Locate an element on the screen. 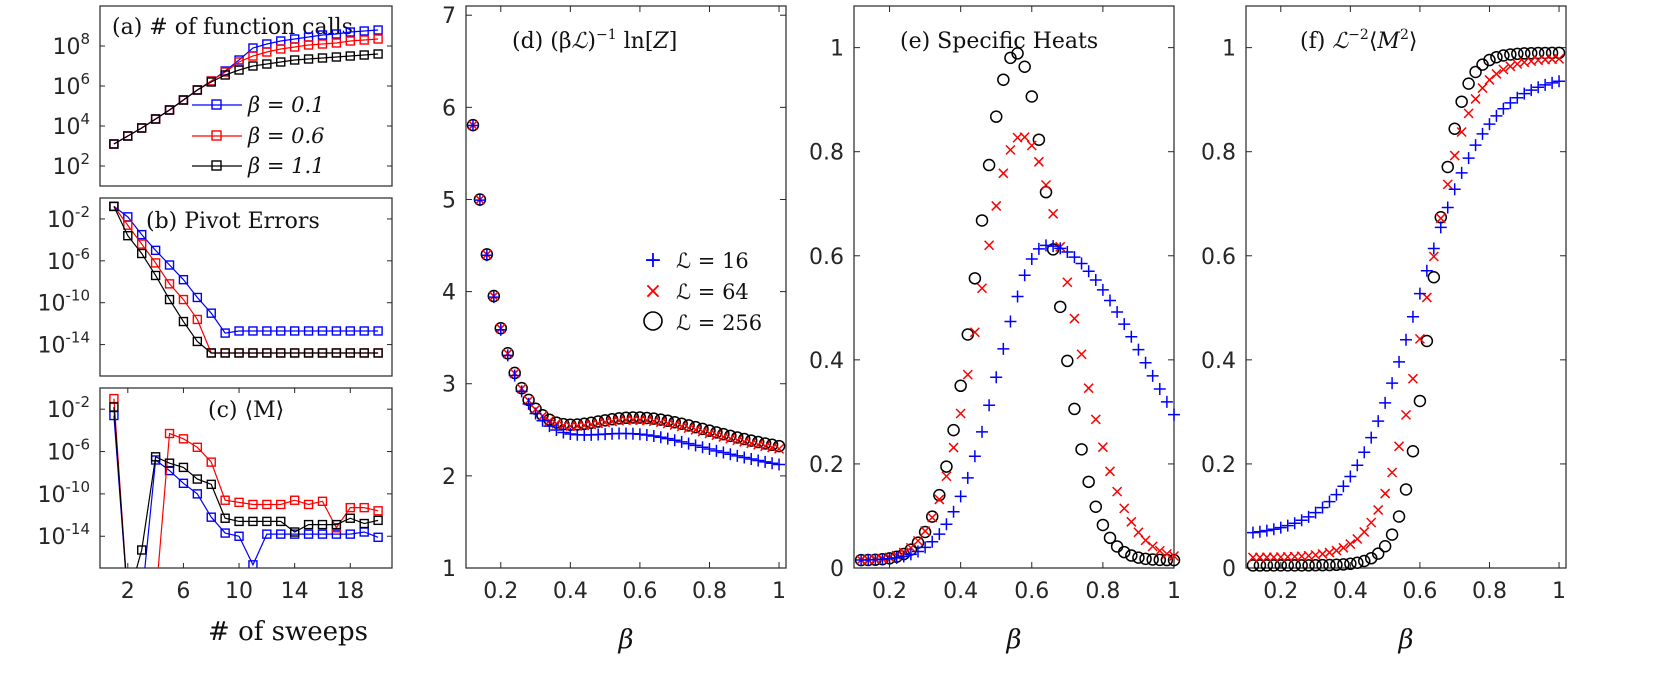 This screenshot has width=1661, height=674. xtick-label: 0.4 is located at coordinates (960, 591).